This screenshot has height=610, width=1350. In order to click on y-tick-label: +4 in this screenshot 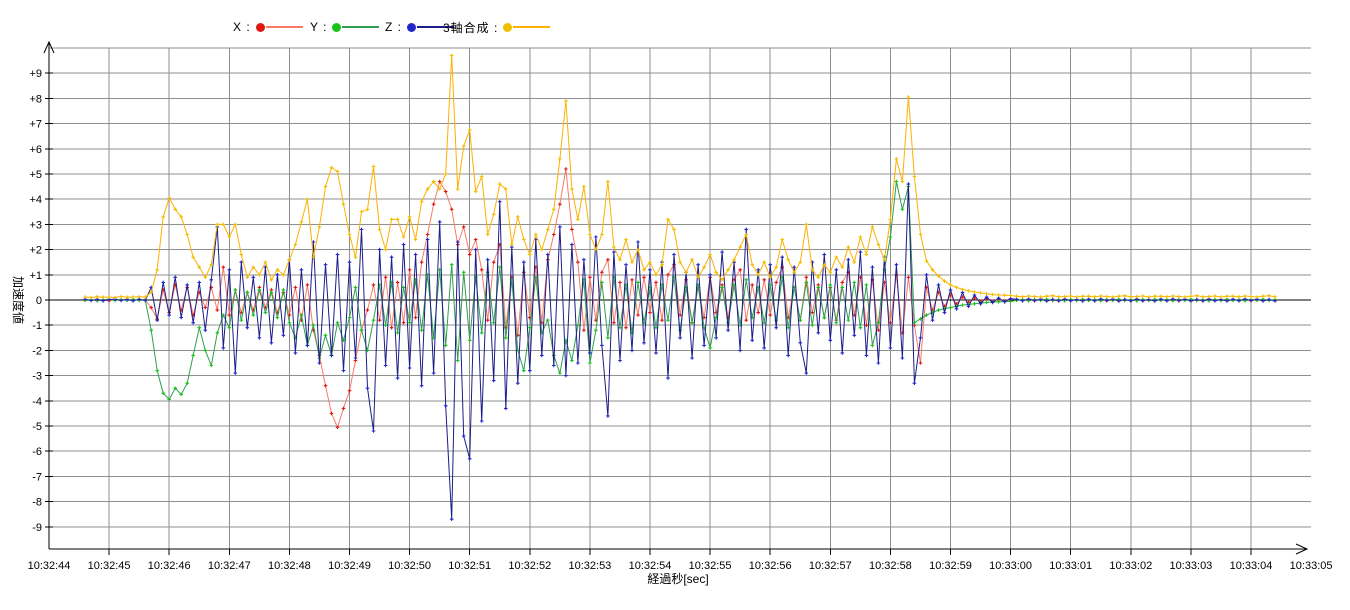, I will do `click(35, 200)`.